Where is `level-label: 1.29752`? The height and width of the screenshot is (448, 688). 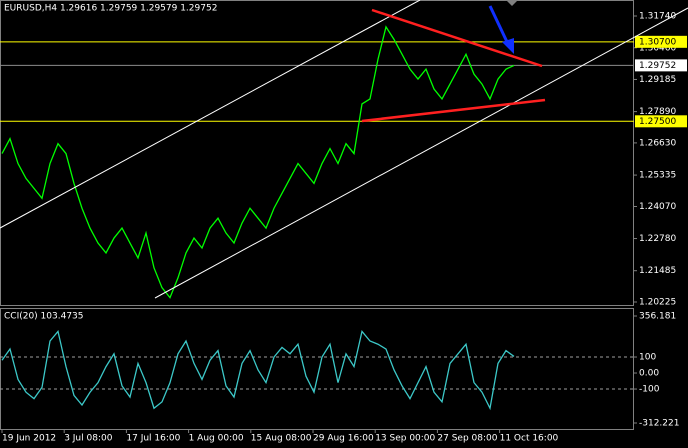
level-label: 1.29752 is located at coordinates (657, 66).